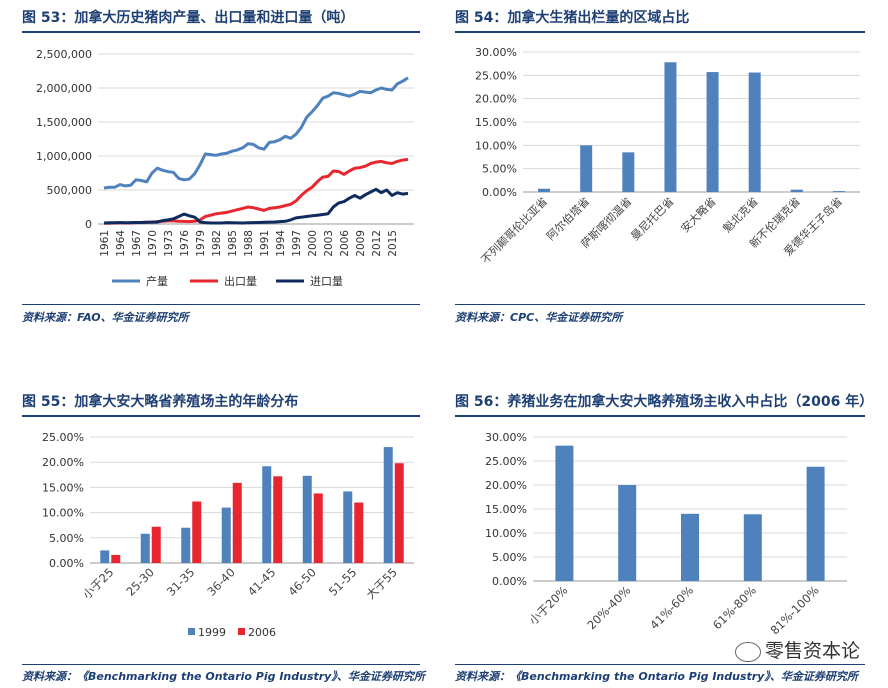 The width and height of the screenshot is (888, 688). What do you see at coordinates (169, 243) in the screenshot?
I see `x-tick-label: 1973` at bounding box center [169, 243].